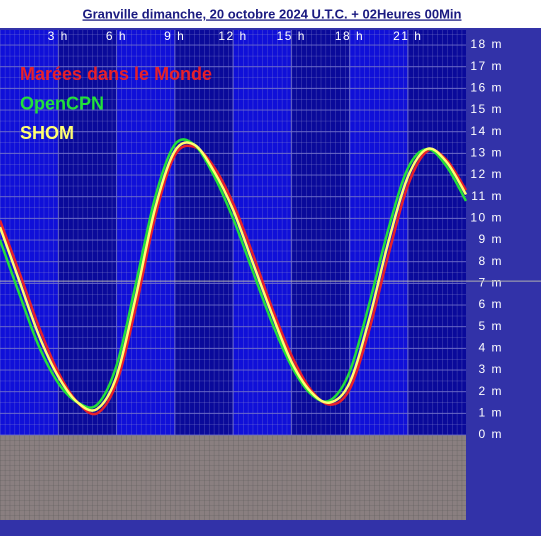  I want to click on x-tick-label: 12 h, so click(232, 36).